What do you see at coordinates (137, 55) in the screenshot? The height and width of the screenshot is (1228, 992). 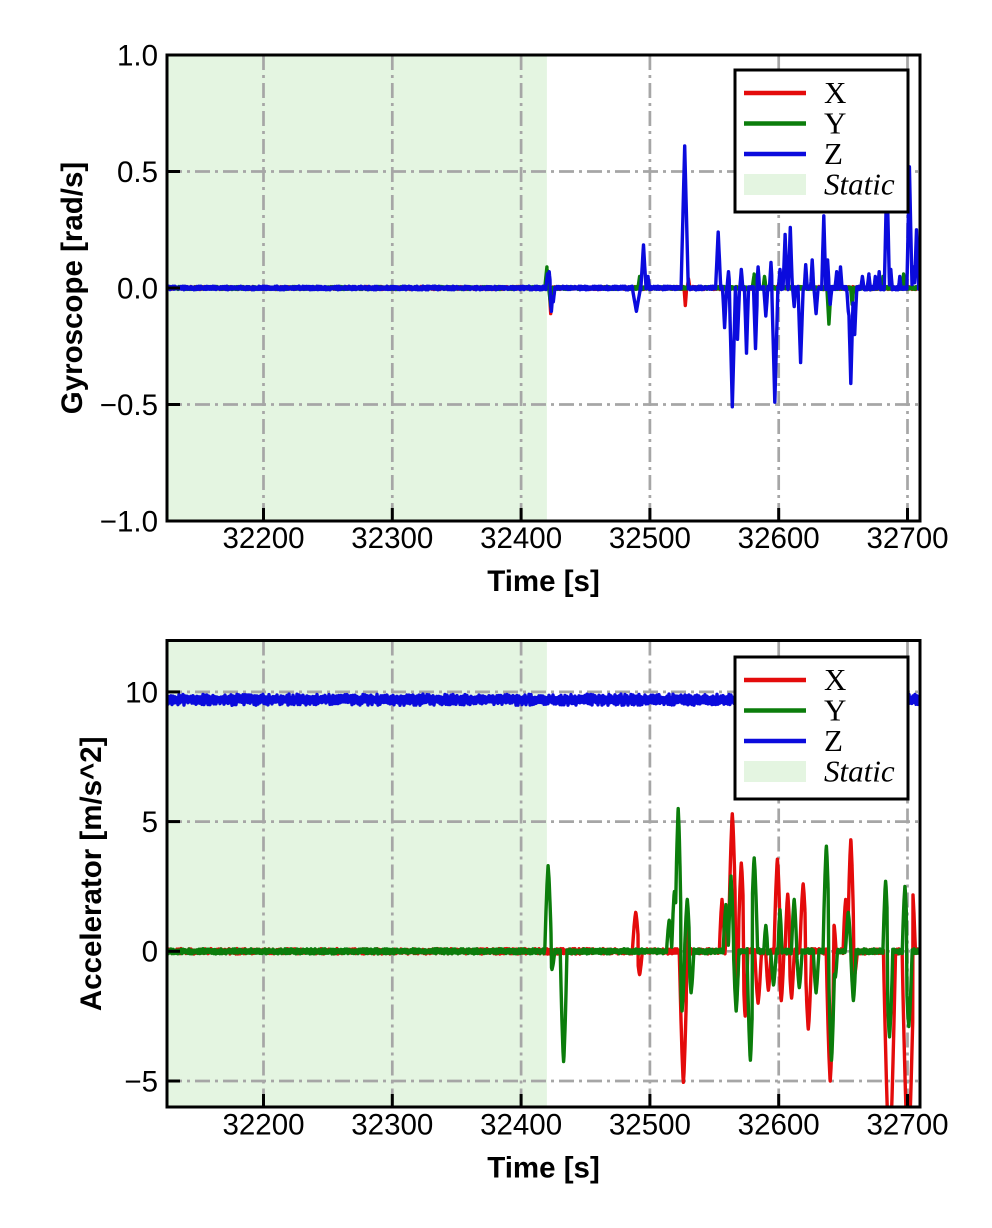 I see `svg-text: 1.0` at bounding box center [137, 55].